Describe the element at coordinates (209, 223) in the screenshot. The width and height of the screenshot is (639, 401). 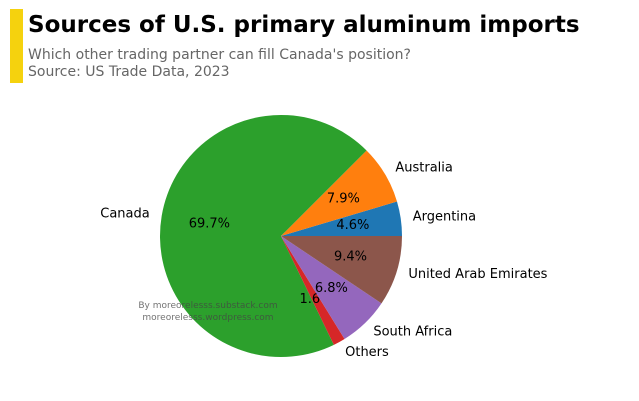
I see `slice-percent-canada: 69.7%` at that location.